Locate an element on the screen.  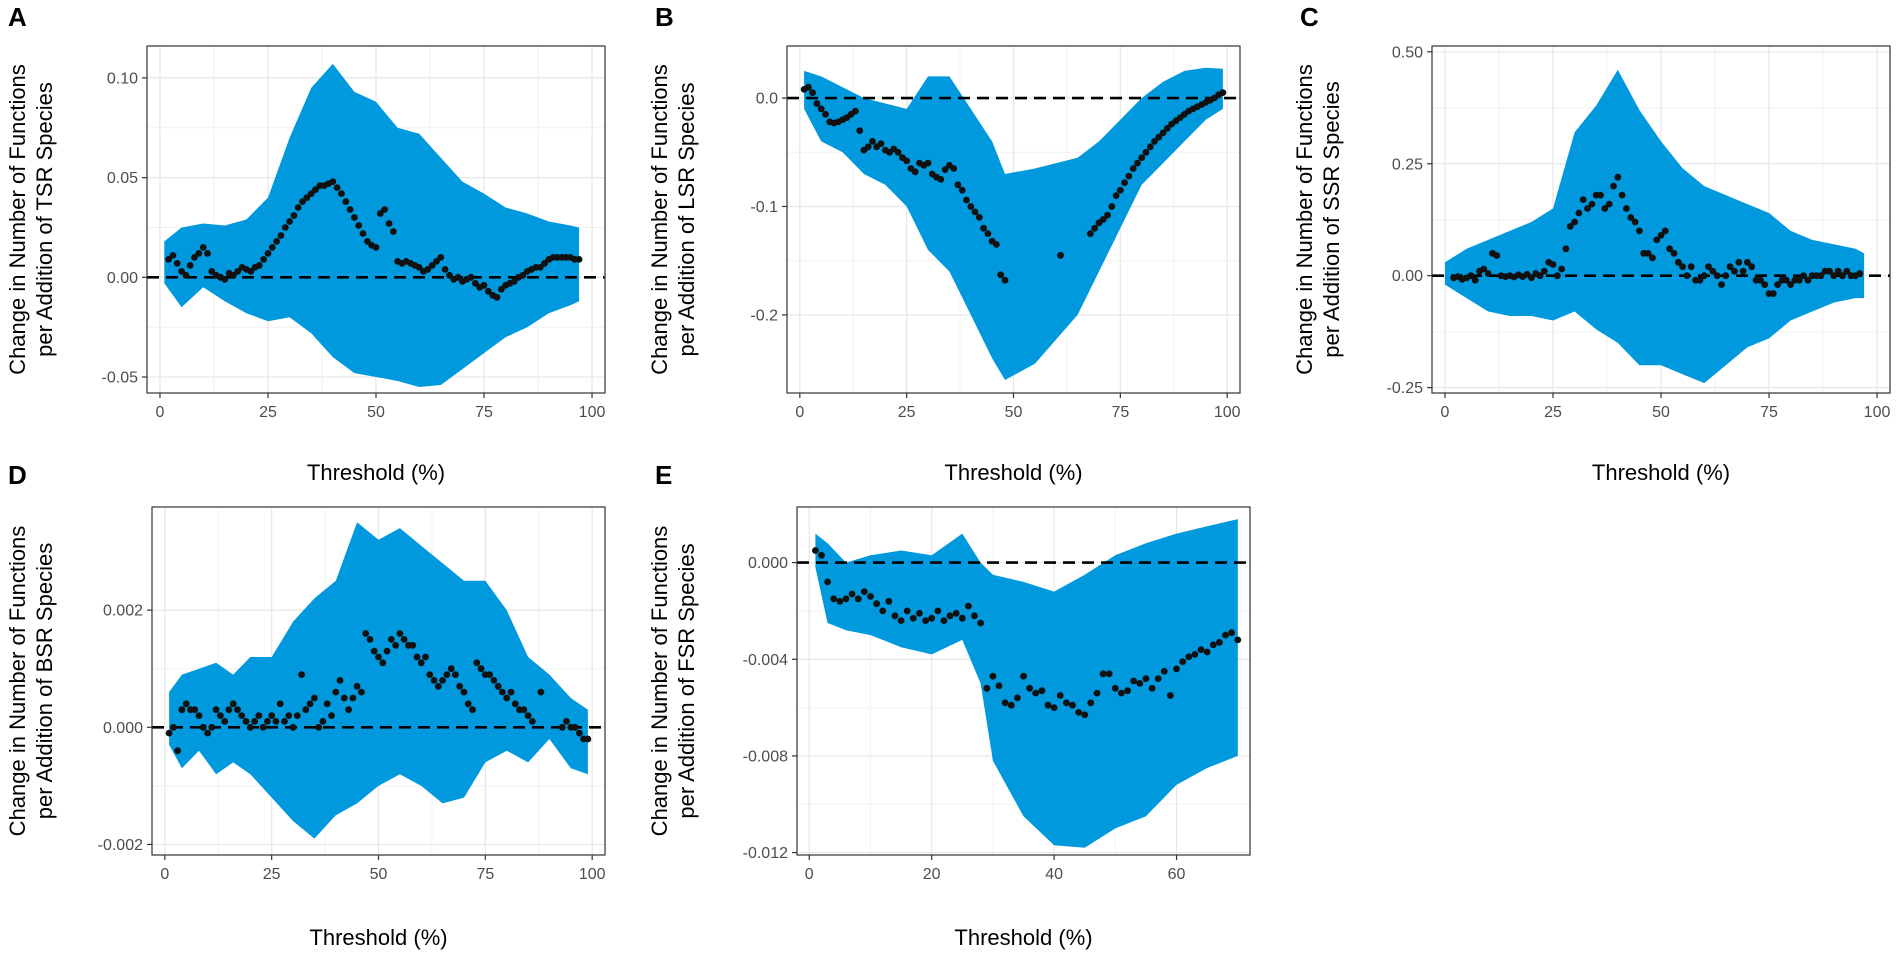
x-tick-label: 0 is located at coordinates (160, 412).